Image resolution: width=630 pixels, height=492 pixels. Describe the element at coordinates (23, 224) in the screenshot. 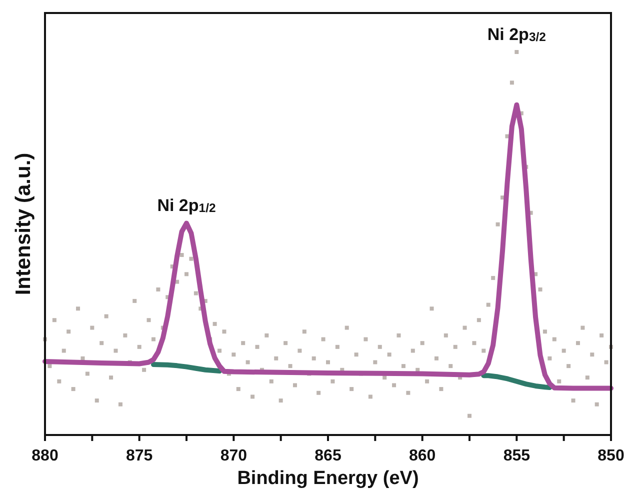

I see `y-axis-title: Intensity (a.u.)` at that location.